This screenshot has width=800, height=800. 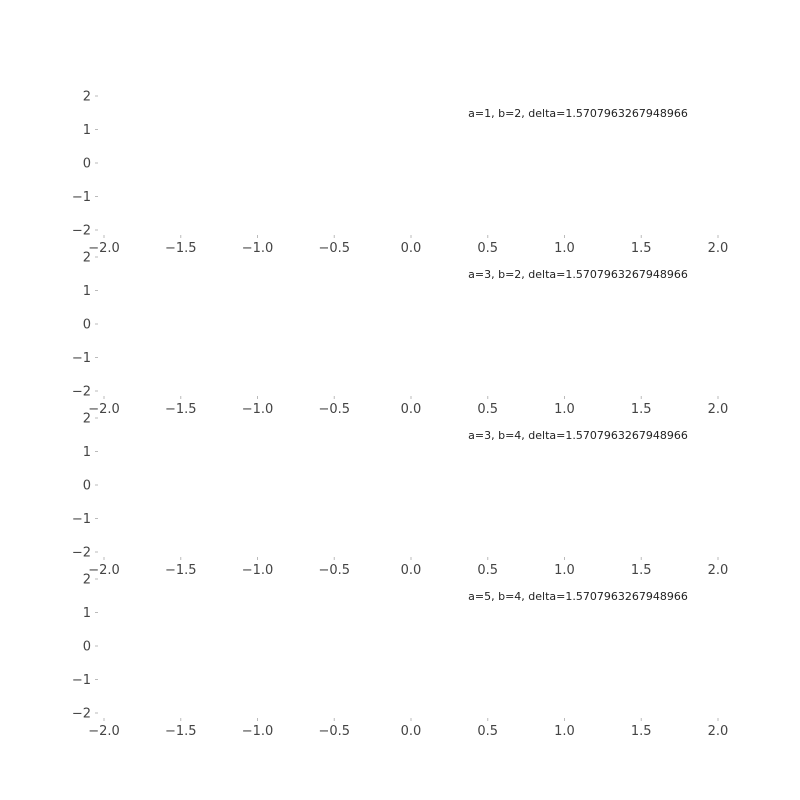 I want to click on subplot-title: a=3, b=2, delta=1.5707963267948966, so click(x=578, y=274).